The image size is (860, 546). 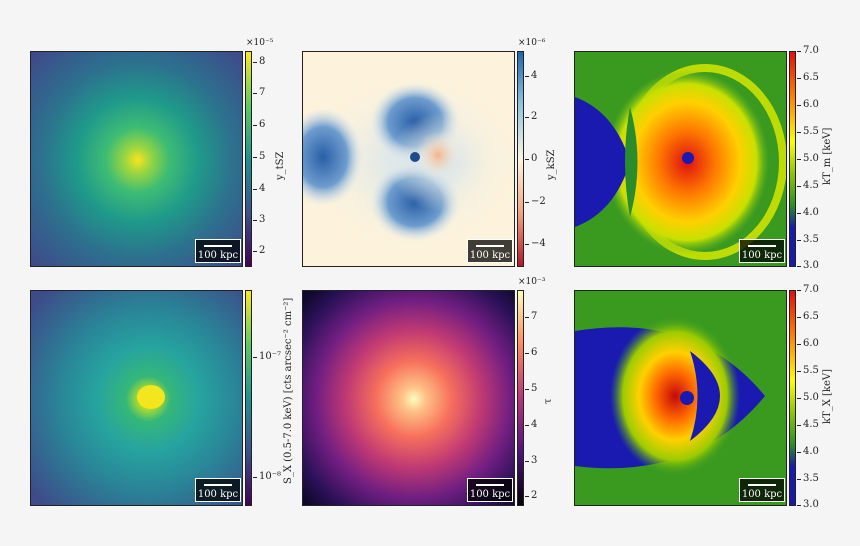 What do you see at coordinates (531, 116) in the screenshot?
I see `ykz-tick: 2` at bounding box center [531, 116].